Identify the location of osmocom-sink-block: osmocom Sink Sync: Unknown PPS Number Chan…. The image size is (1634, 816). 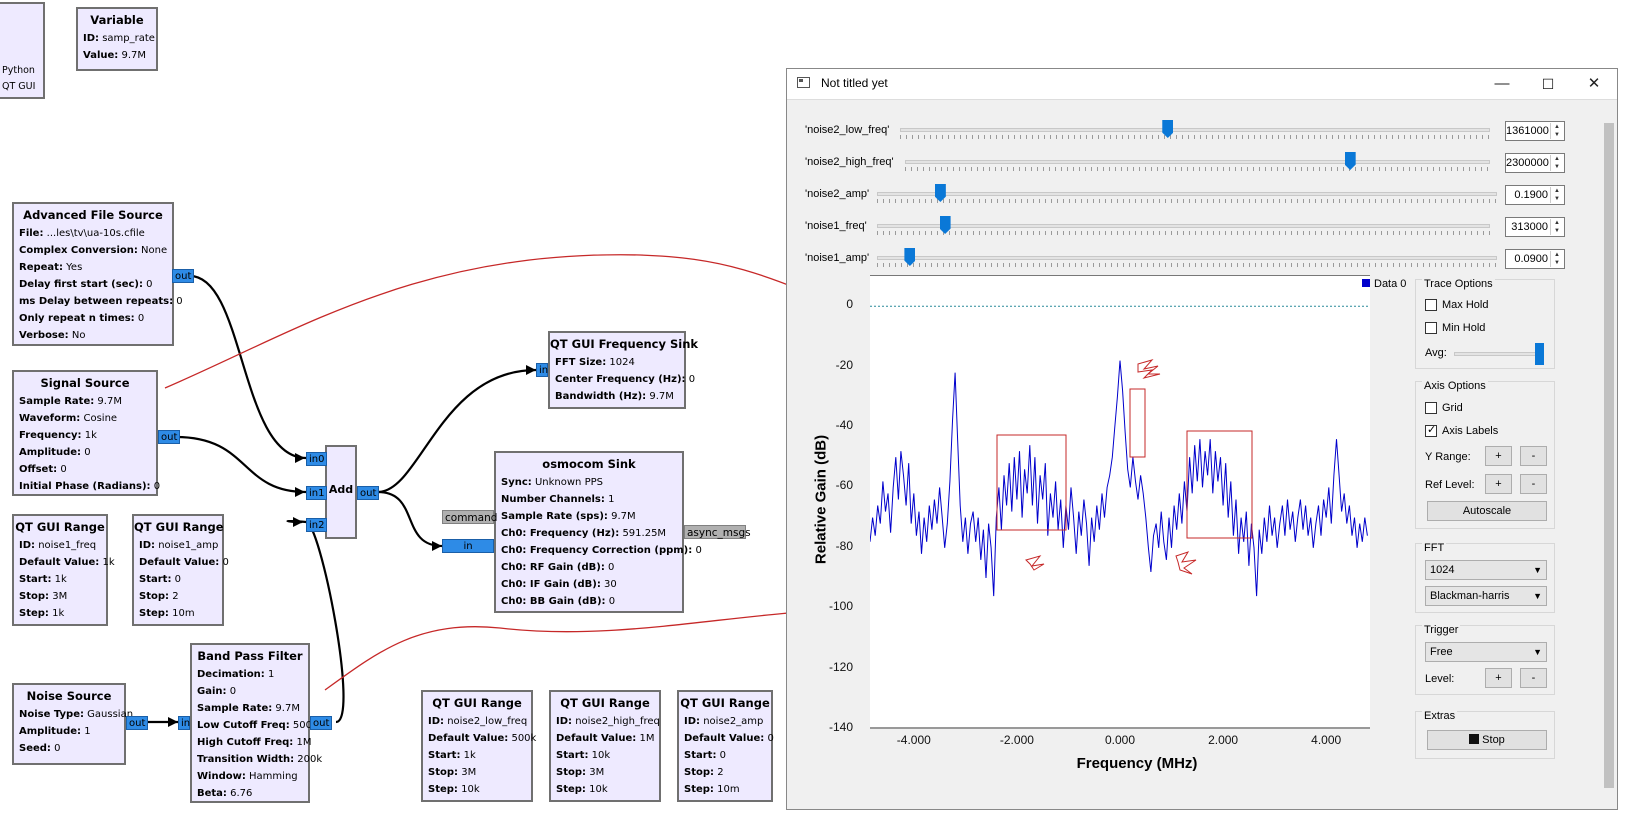
(598, 532).